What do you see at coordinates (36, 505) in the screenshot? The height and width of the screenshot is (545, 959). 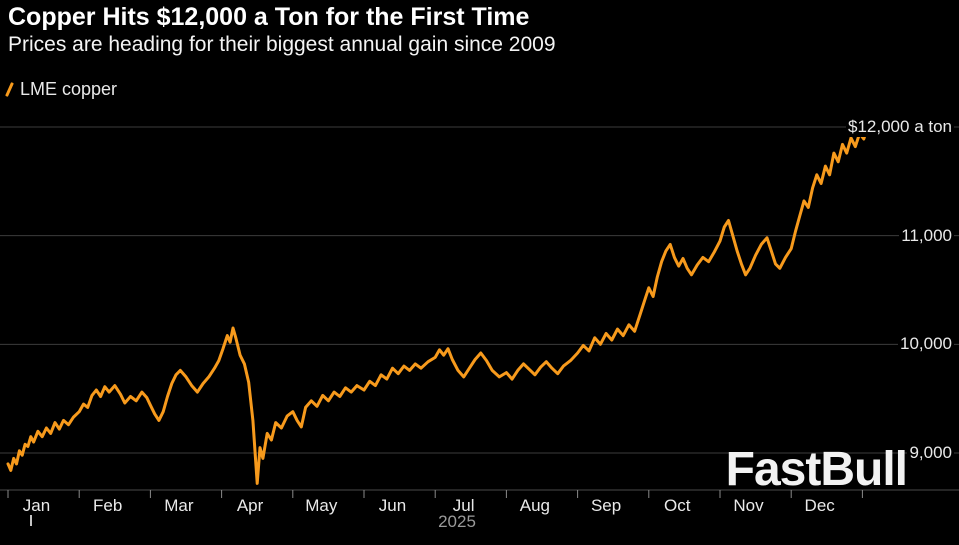 I see `x-axis-label: Jan` at bounding box center [36, 505].